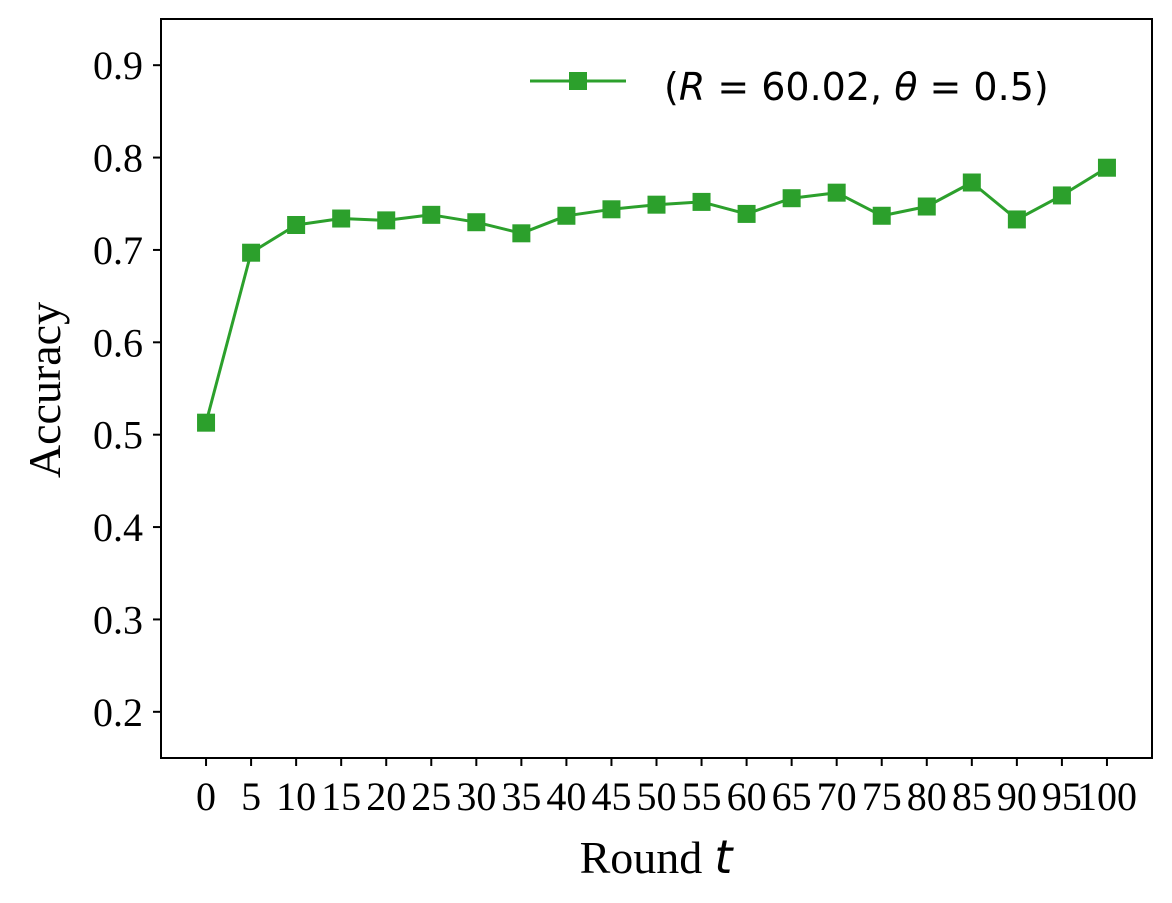 The image size is (1172, 903). What do you see at coordinates (431, 796) in the screenshot?
I see `x-tick-label: 25` at bounding box center [431, 796].